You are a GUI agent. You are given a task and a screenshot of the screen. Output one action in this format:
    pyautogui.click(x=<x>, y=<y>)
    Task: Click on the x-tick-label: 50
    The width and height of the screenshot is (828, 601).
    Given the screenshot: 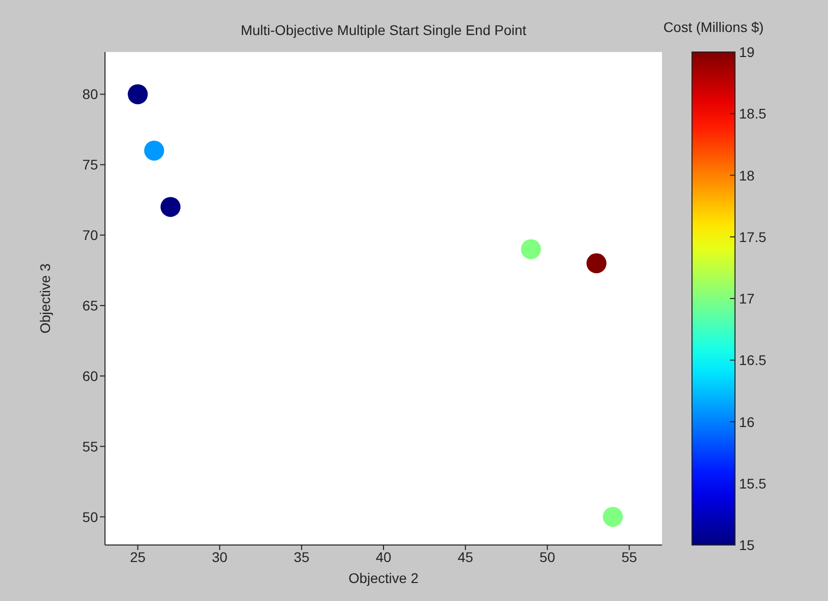 What is the action you would take?
    pyautogui.click(x=548, y=556)
    